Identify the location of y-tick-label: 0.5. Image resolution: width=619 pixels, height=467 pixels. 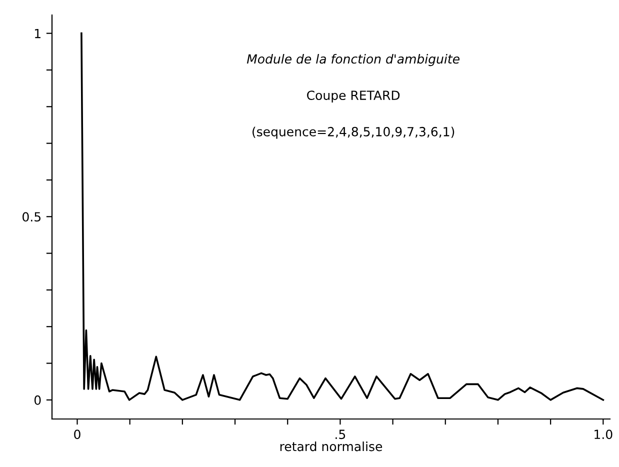
(31, 217).